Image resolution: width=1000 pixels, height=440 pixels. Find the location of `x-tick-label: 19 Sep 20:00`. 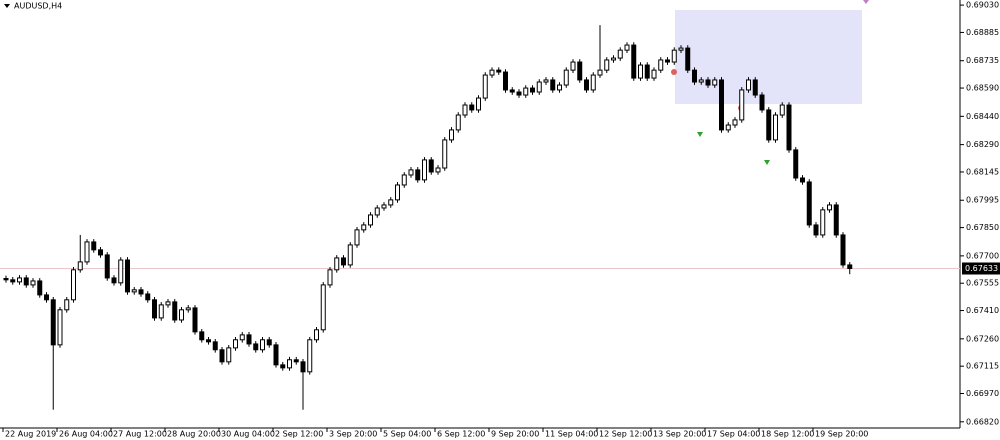

x-tick-label: 19 Sep 20:00 is located at coordinates (841, 434).